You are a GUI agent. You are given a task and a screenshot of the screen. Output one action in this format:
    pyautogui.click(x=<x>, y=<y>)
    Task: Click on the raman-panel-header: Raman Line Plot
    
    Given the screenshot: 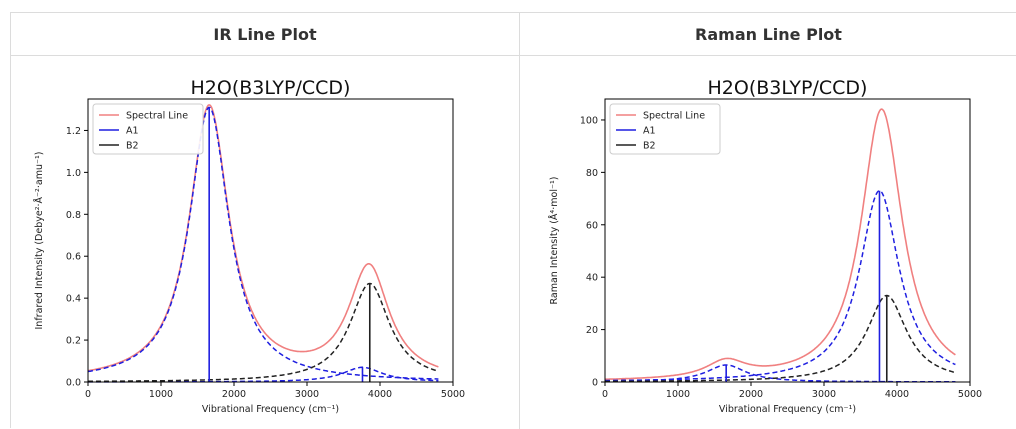 What is the action you would take?
    pyautogui.click(x=768, y=34)
    